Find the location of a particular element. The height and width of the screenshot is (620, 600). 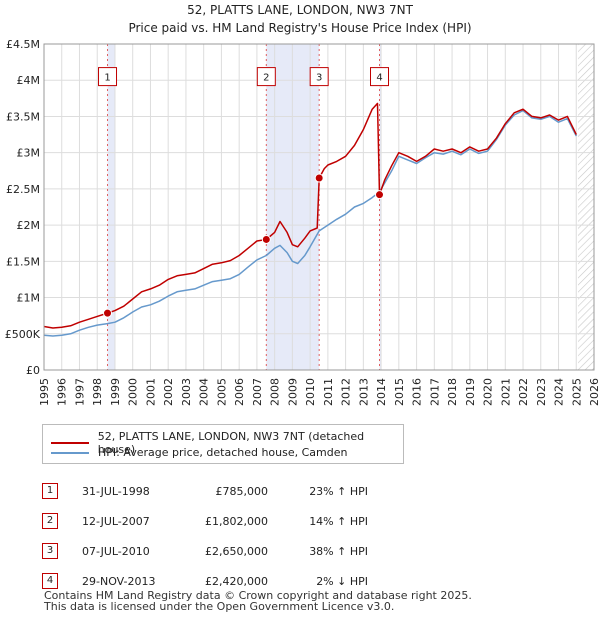

y-tick-label: £1.5M is located at coordinates (23, 261).